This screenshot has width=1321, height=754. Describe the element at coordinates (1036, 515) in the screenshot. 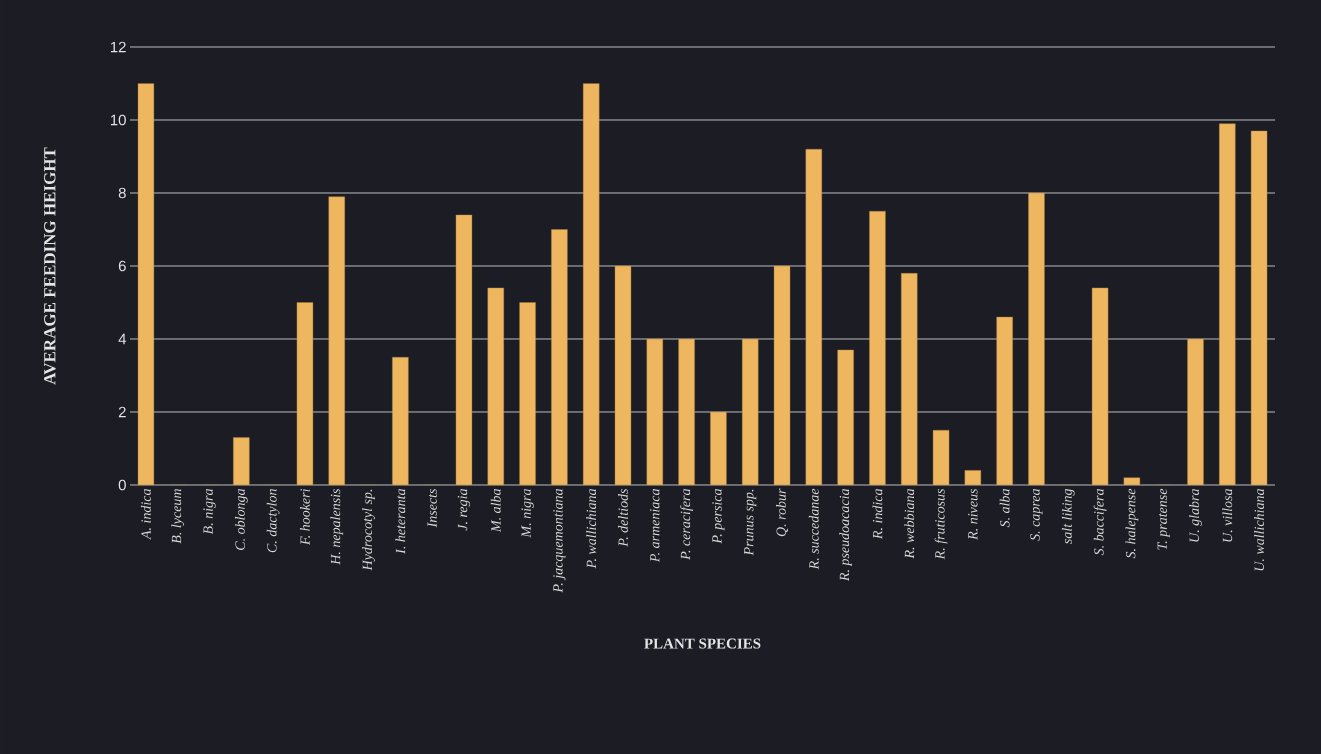

I see `x-tick-label: S. caprea` at that location.